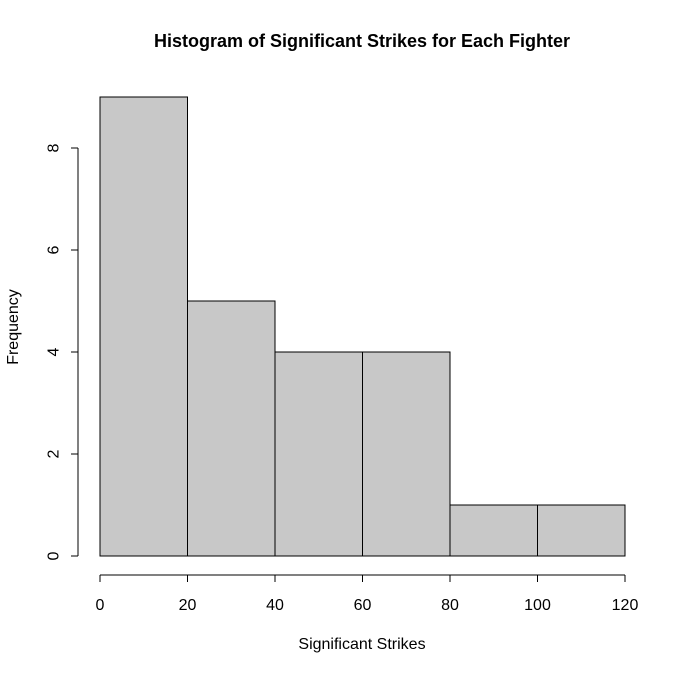 Image resolution: width=686 pixels, height=673 pixels. What do you see at coordinates (361, 644) in the screenshot?
I see `x-axis-label: Significant Strikes` at bounding box center [361, 644].